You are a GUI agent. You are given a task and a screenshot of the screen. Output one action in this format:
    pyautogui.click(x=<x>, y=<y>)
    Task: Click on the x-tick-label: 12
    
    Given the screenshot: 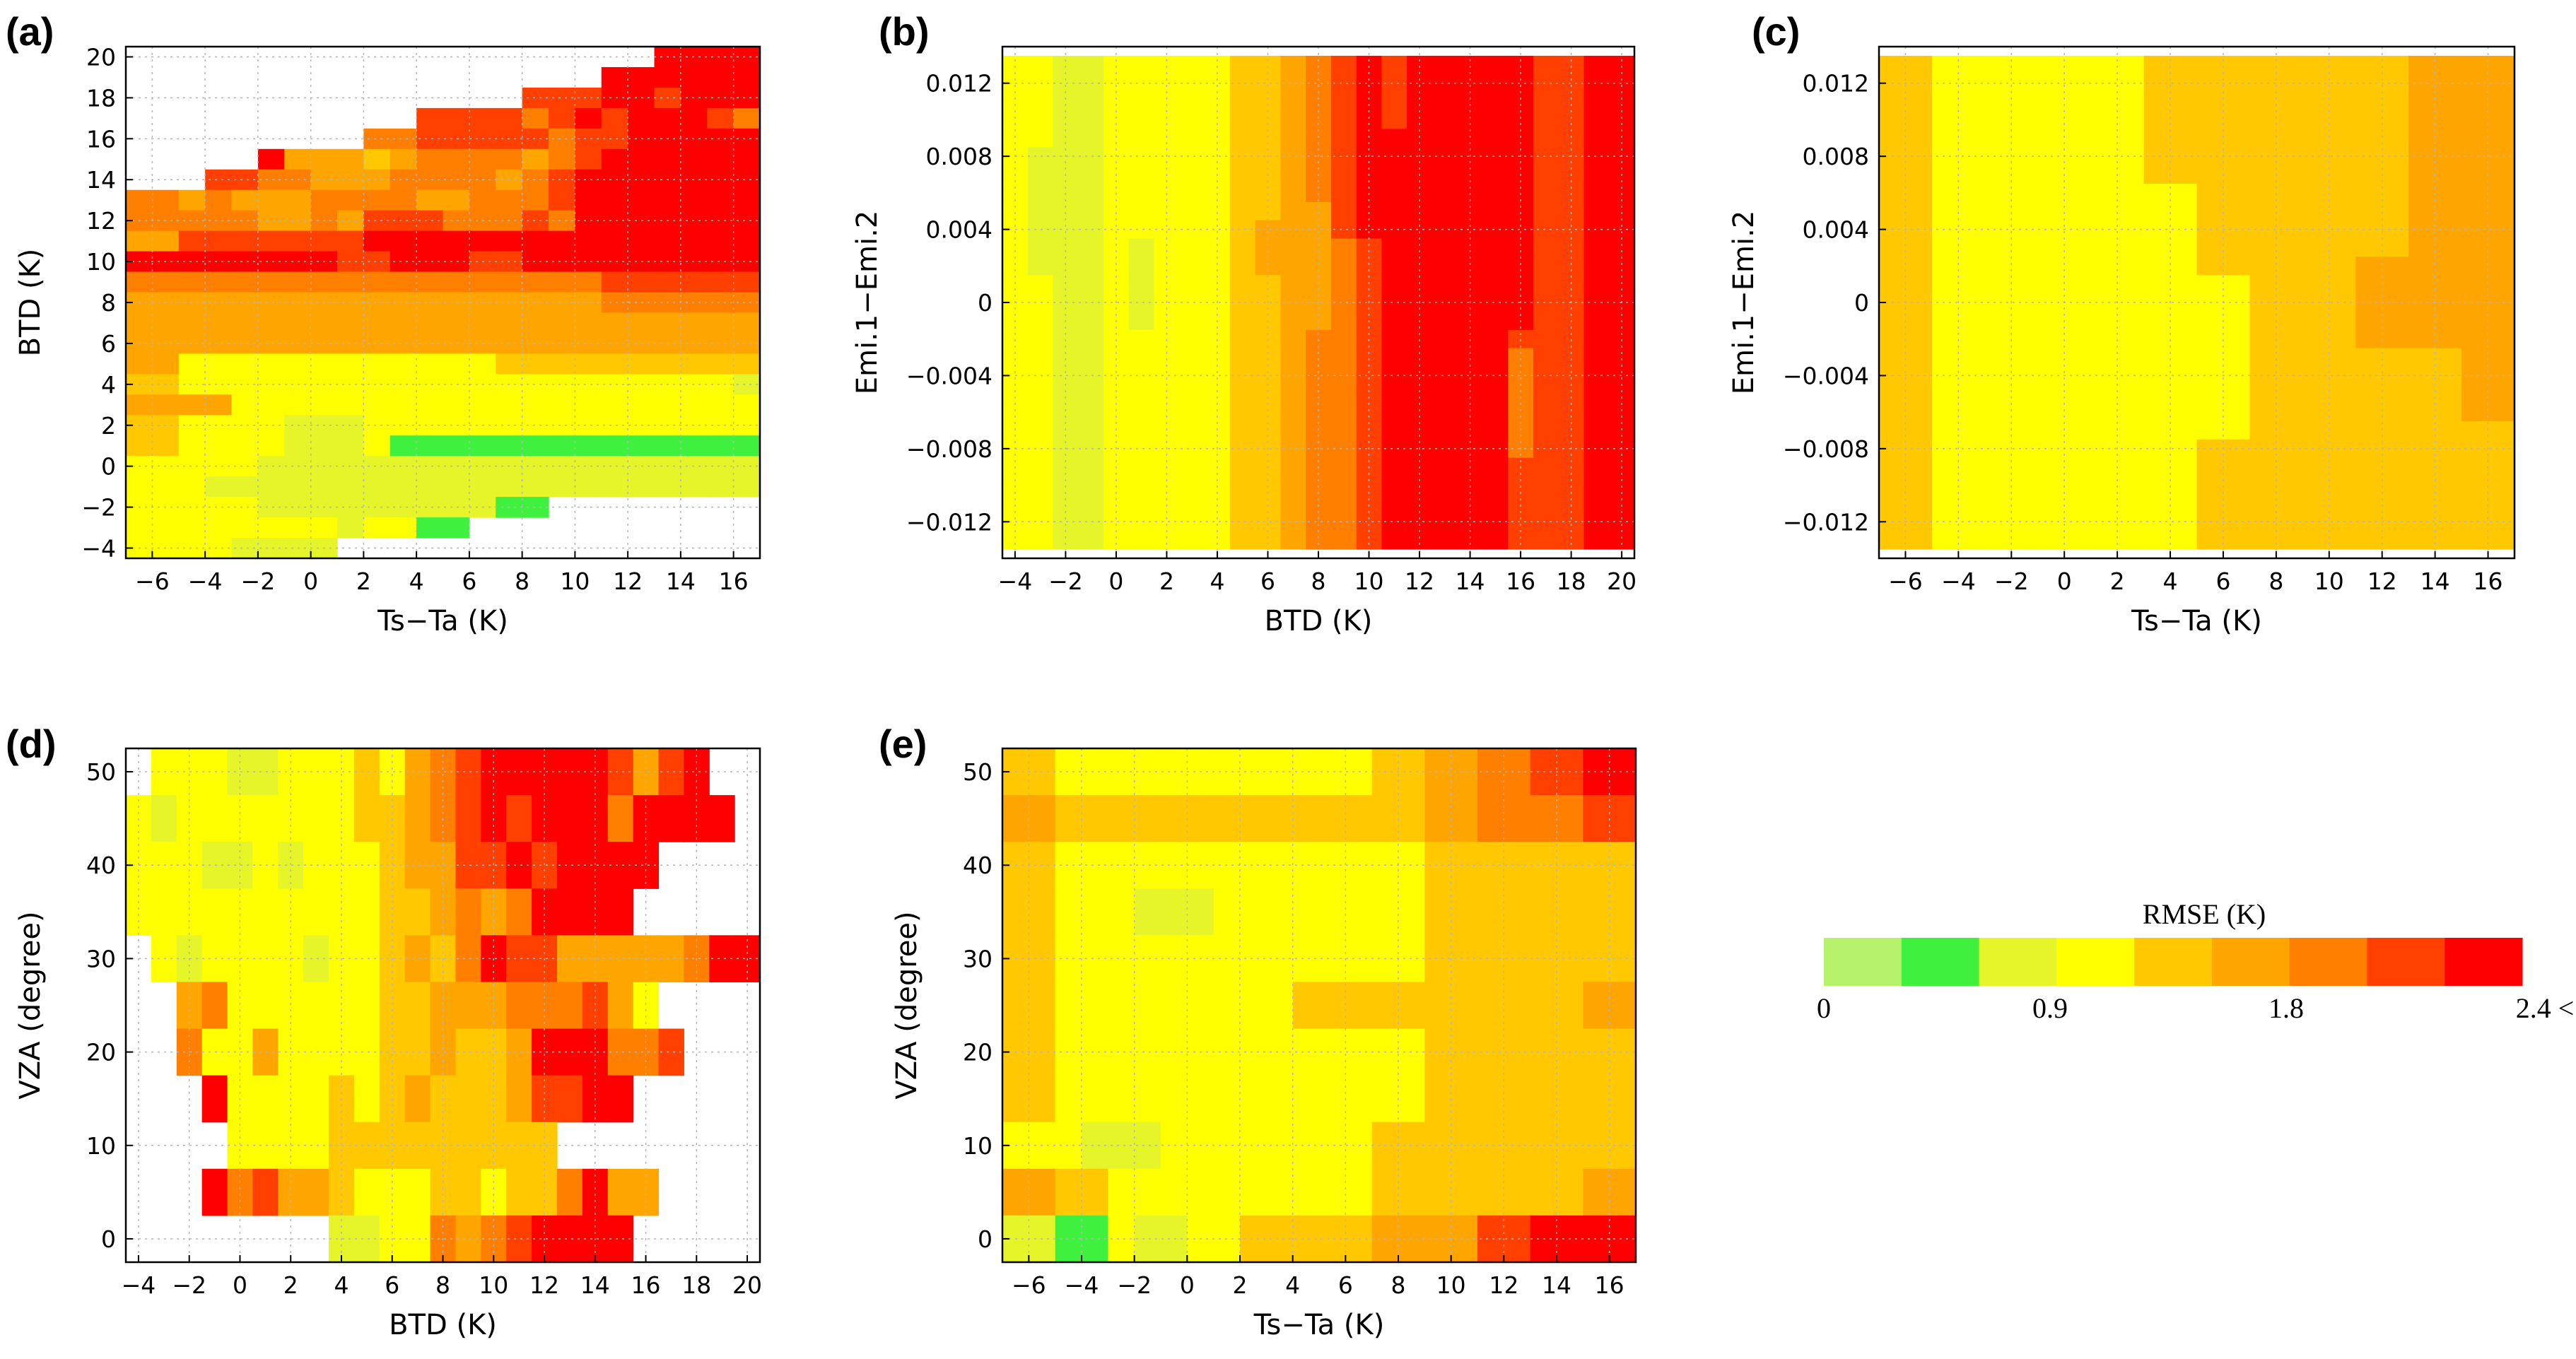 What is the action you would take?
    pyautogui.click(x=2382, y=581)
    